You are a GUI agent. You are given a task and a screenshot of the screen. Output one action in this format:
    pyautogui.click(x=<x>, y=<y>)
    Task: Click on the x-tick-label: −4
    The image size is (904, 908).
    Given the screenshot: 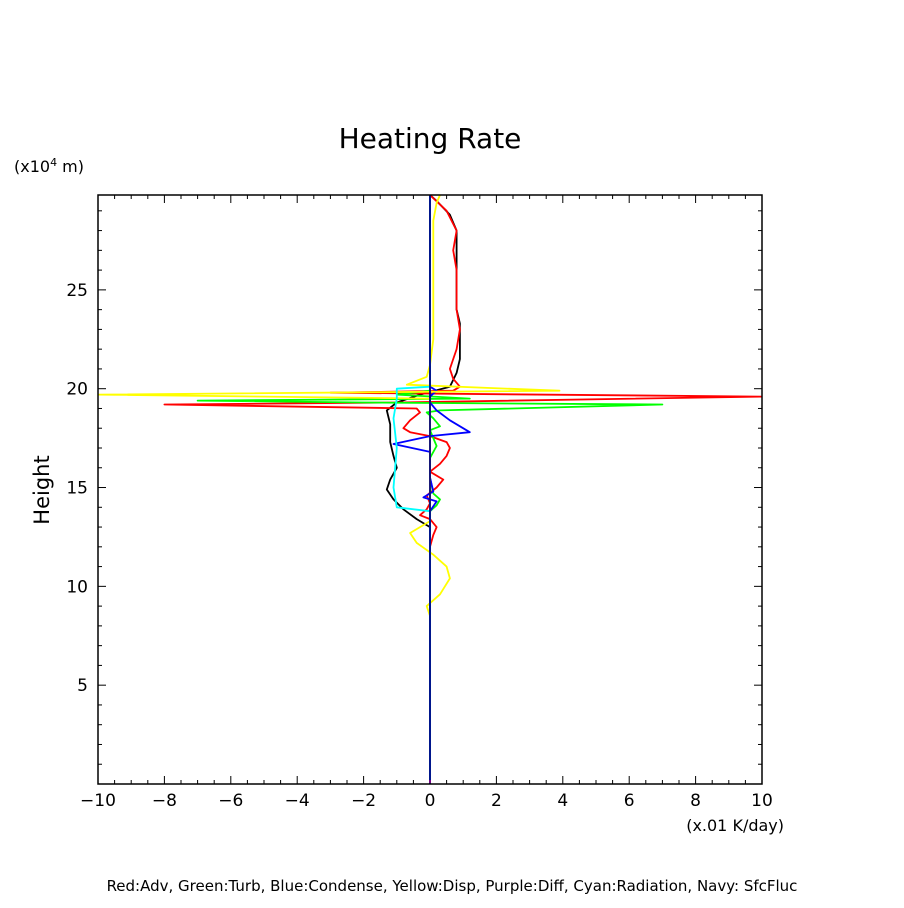 What is the action you would take?
    pyautogui.click(x=297, y=801)
    